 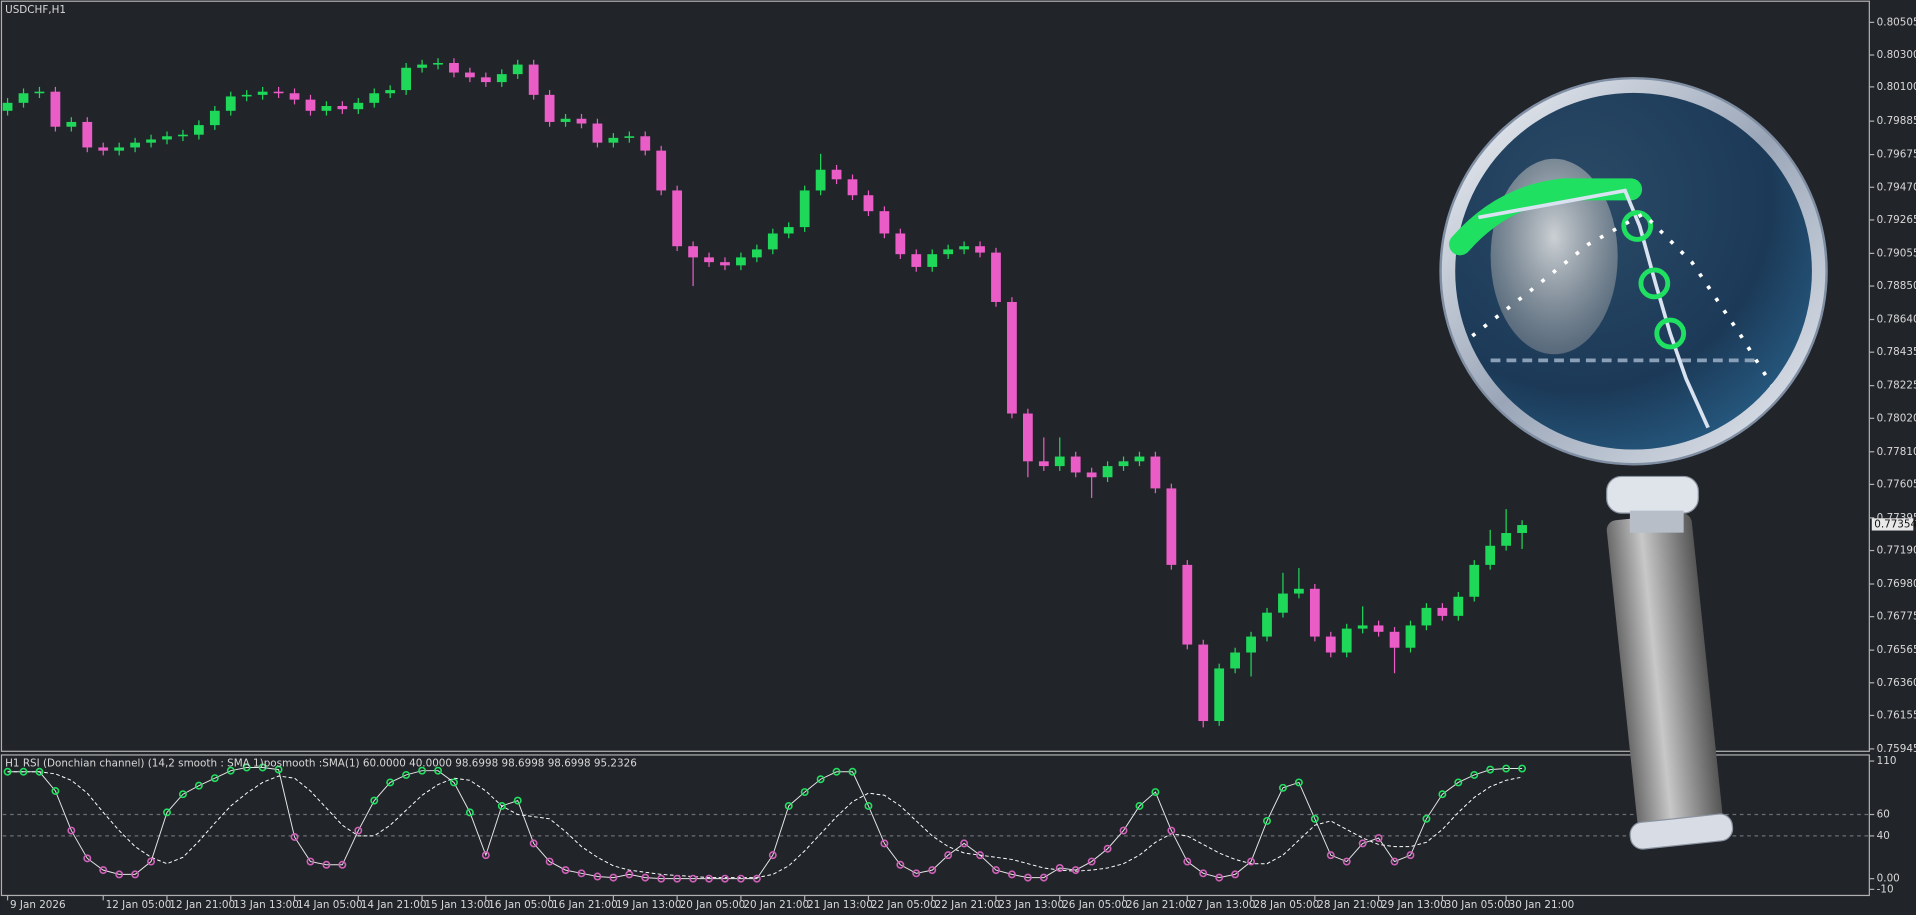 What do you see at coordinates (1896, 617) in the screenshot?
I see `y-tick-label: 0.76775` at bounding box center [1896, 617].